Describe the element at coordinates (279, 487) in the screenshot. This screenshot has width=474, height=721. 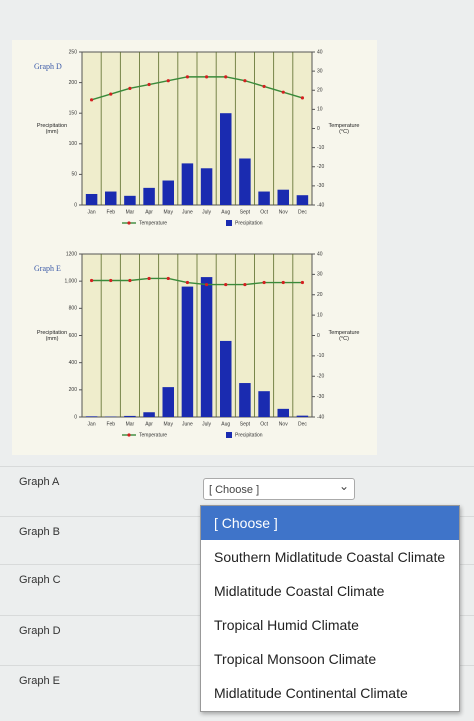
I see `select: [ Choose ]` at that location.